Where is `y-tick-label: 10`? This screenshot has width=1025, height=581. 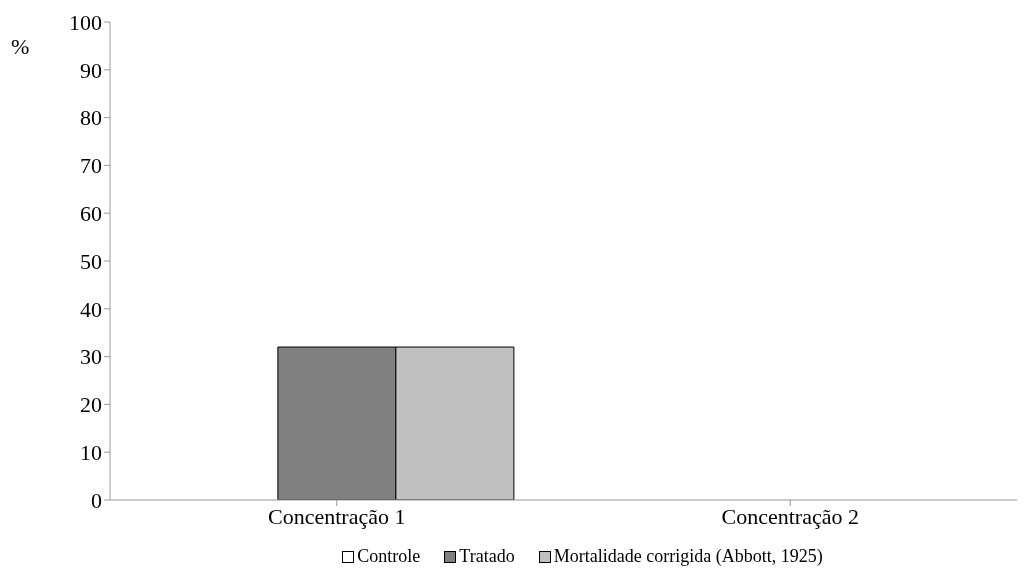 y-tick-label: 10 is located at coordinates (91, 453).